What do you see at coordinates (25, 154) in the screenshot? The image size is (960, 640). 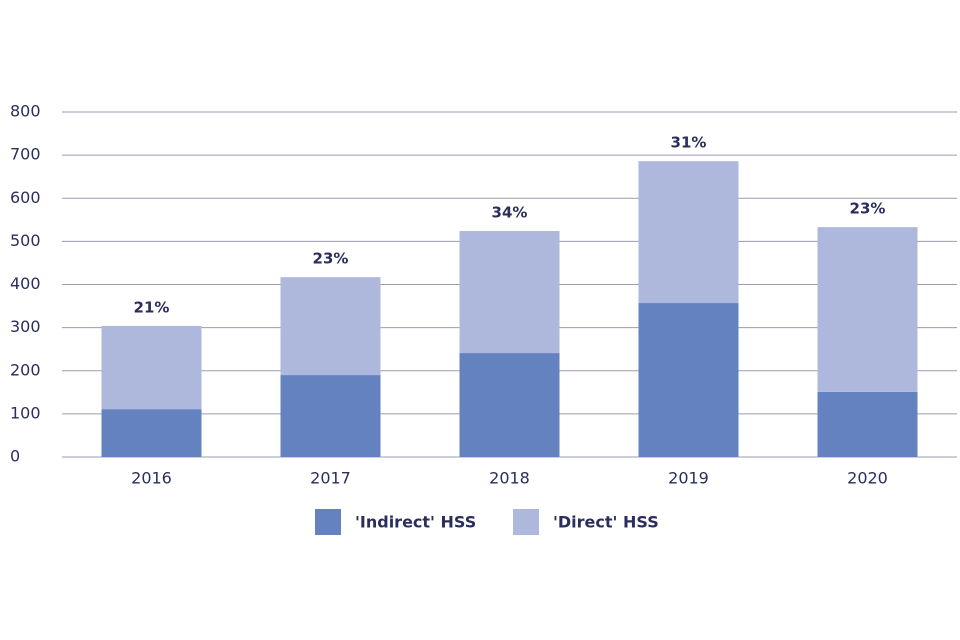 I see `y-tick-label: 700` at bounding box center [25, 154].